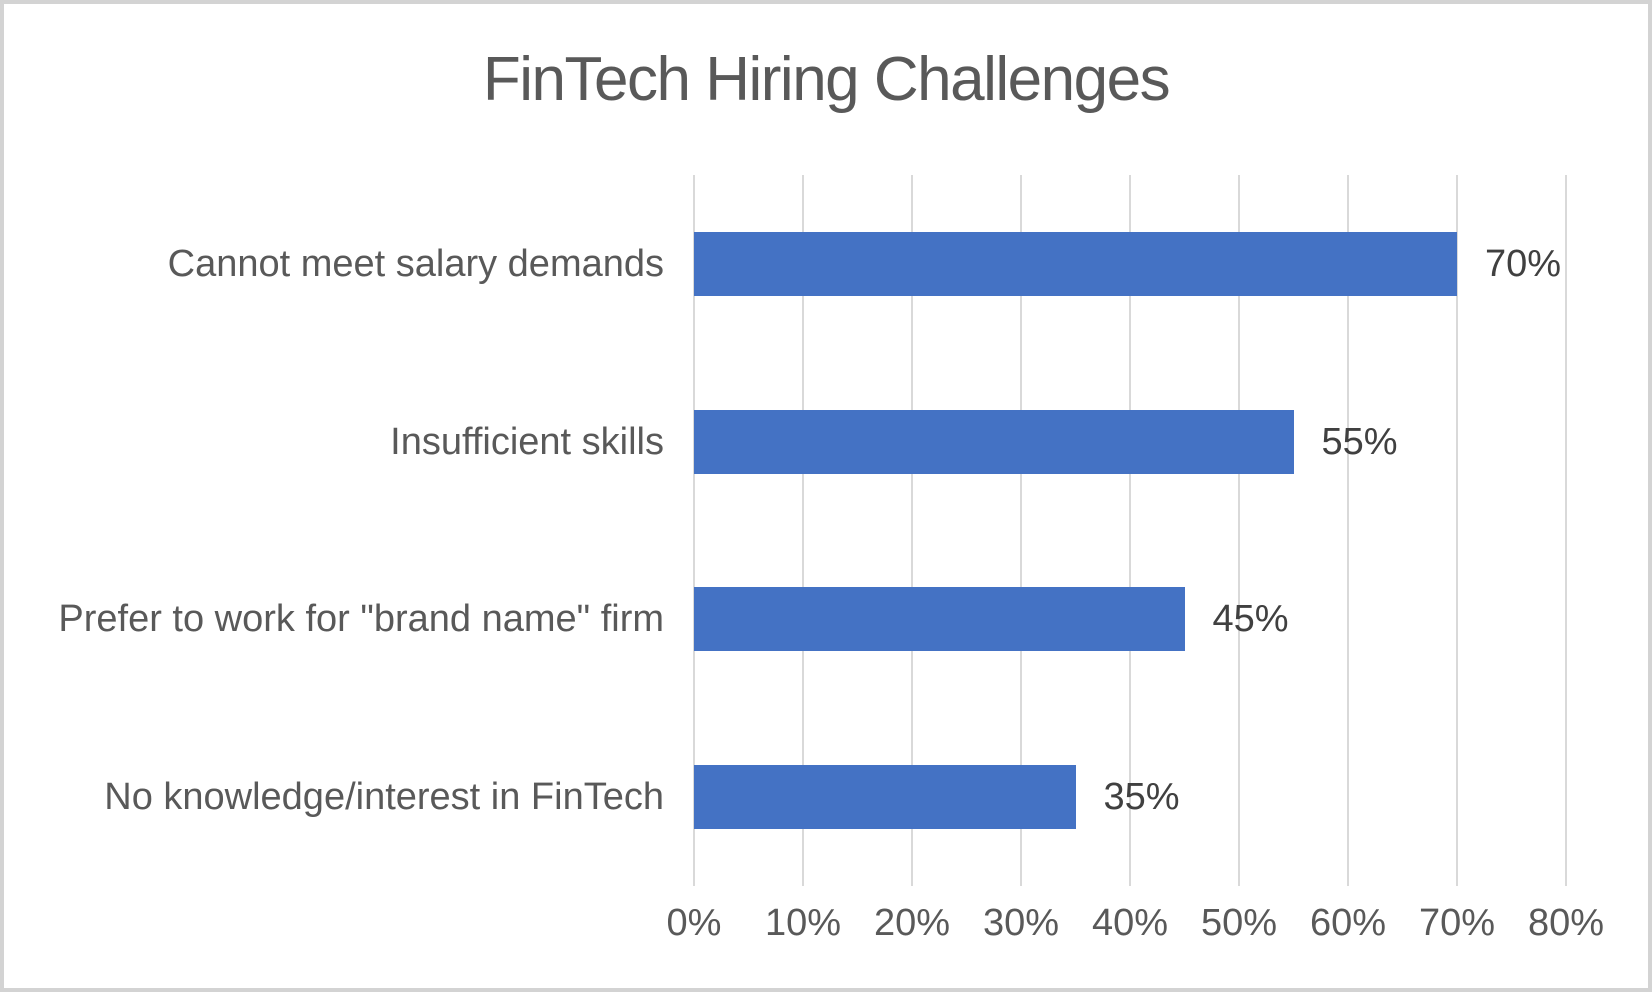  I want to click on category-label: Insufficient skills, so click(527, 441).